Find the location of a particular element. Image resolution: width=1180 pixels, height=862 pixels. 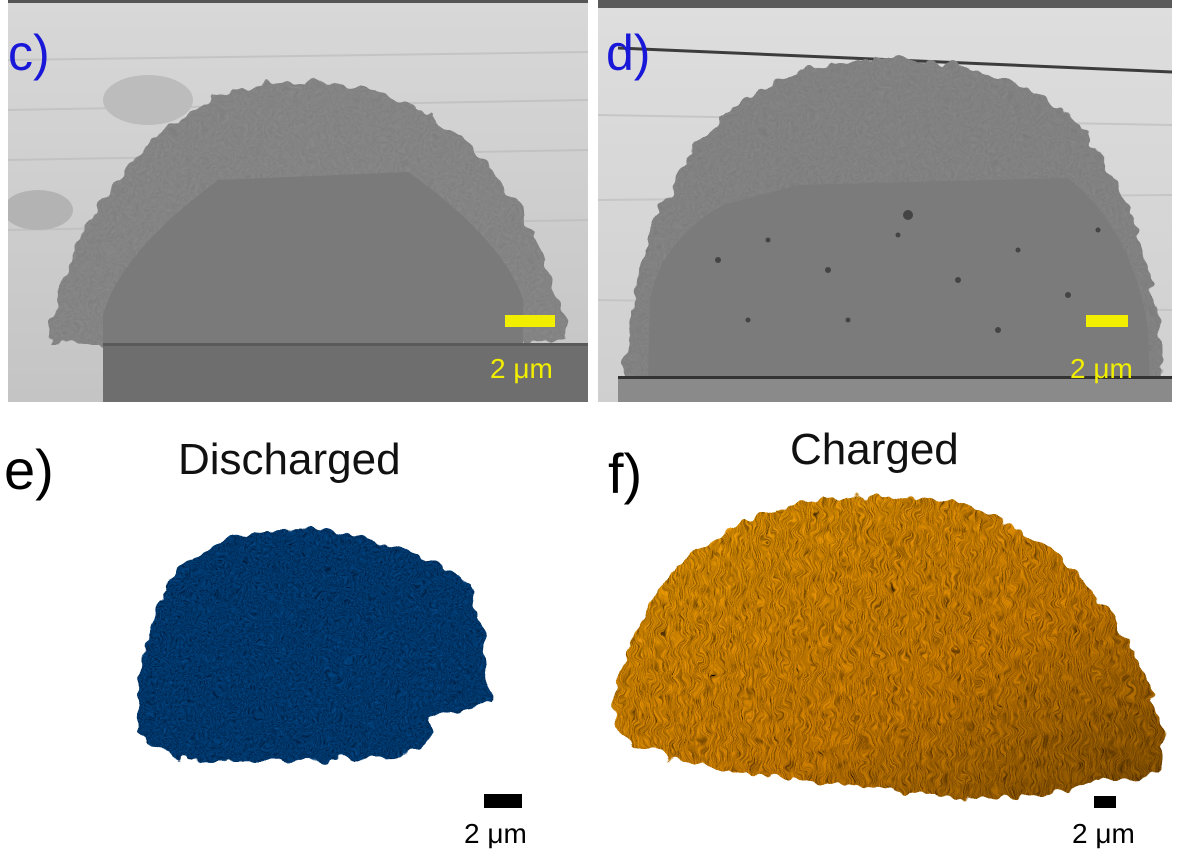

panel-label-e: e) is located at coordinates (29, 469).